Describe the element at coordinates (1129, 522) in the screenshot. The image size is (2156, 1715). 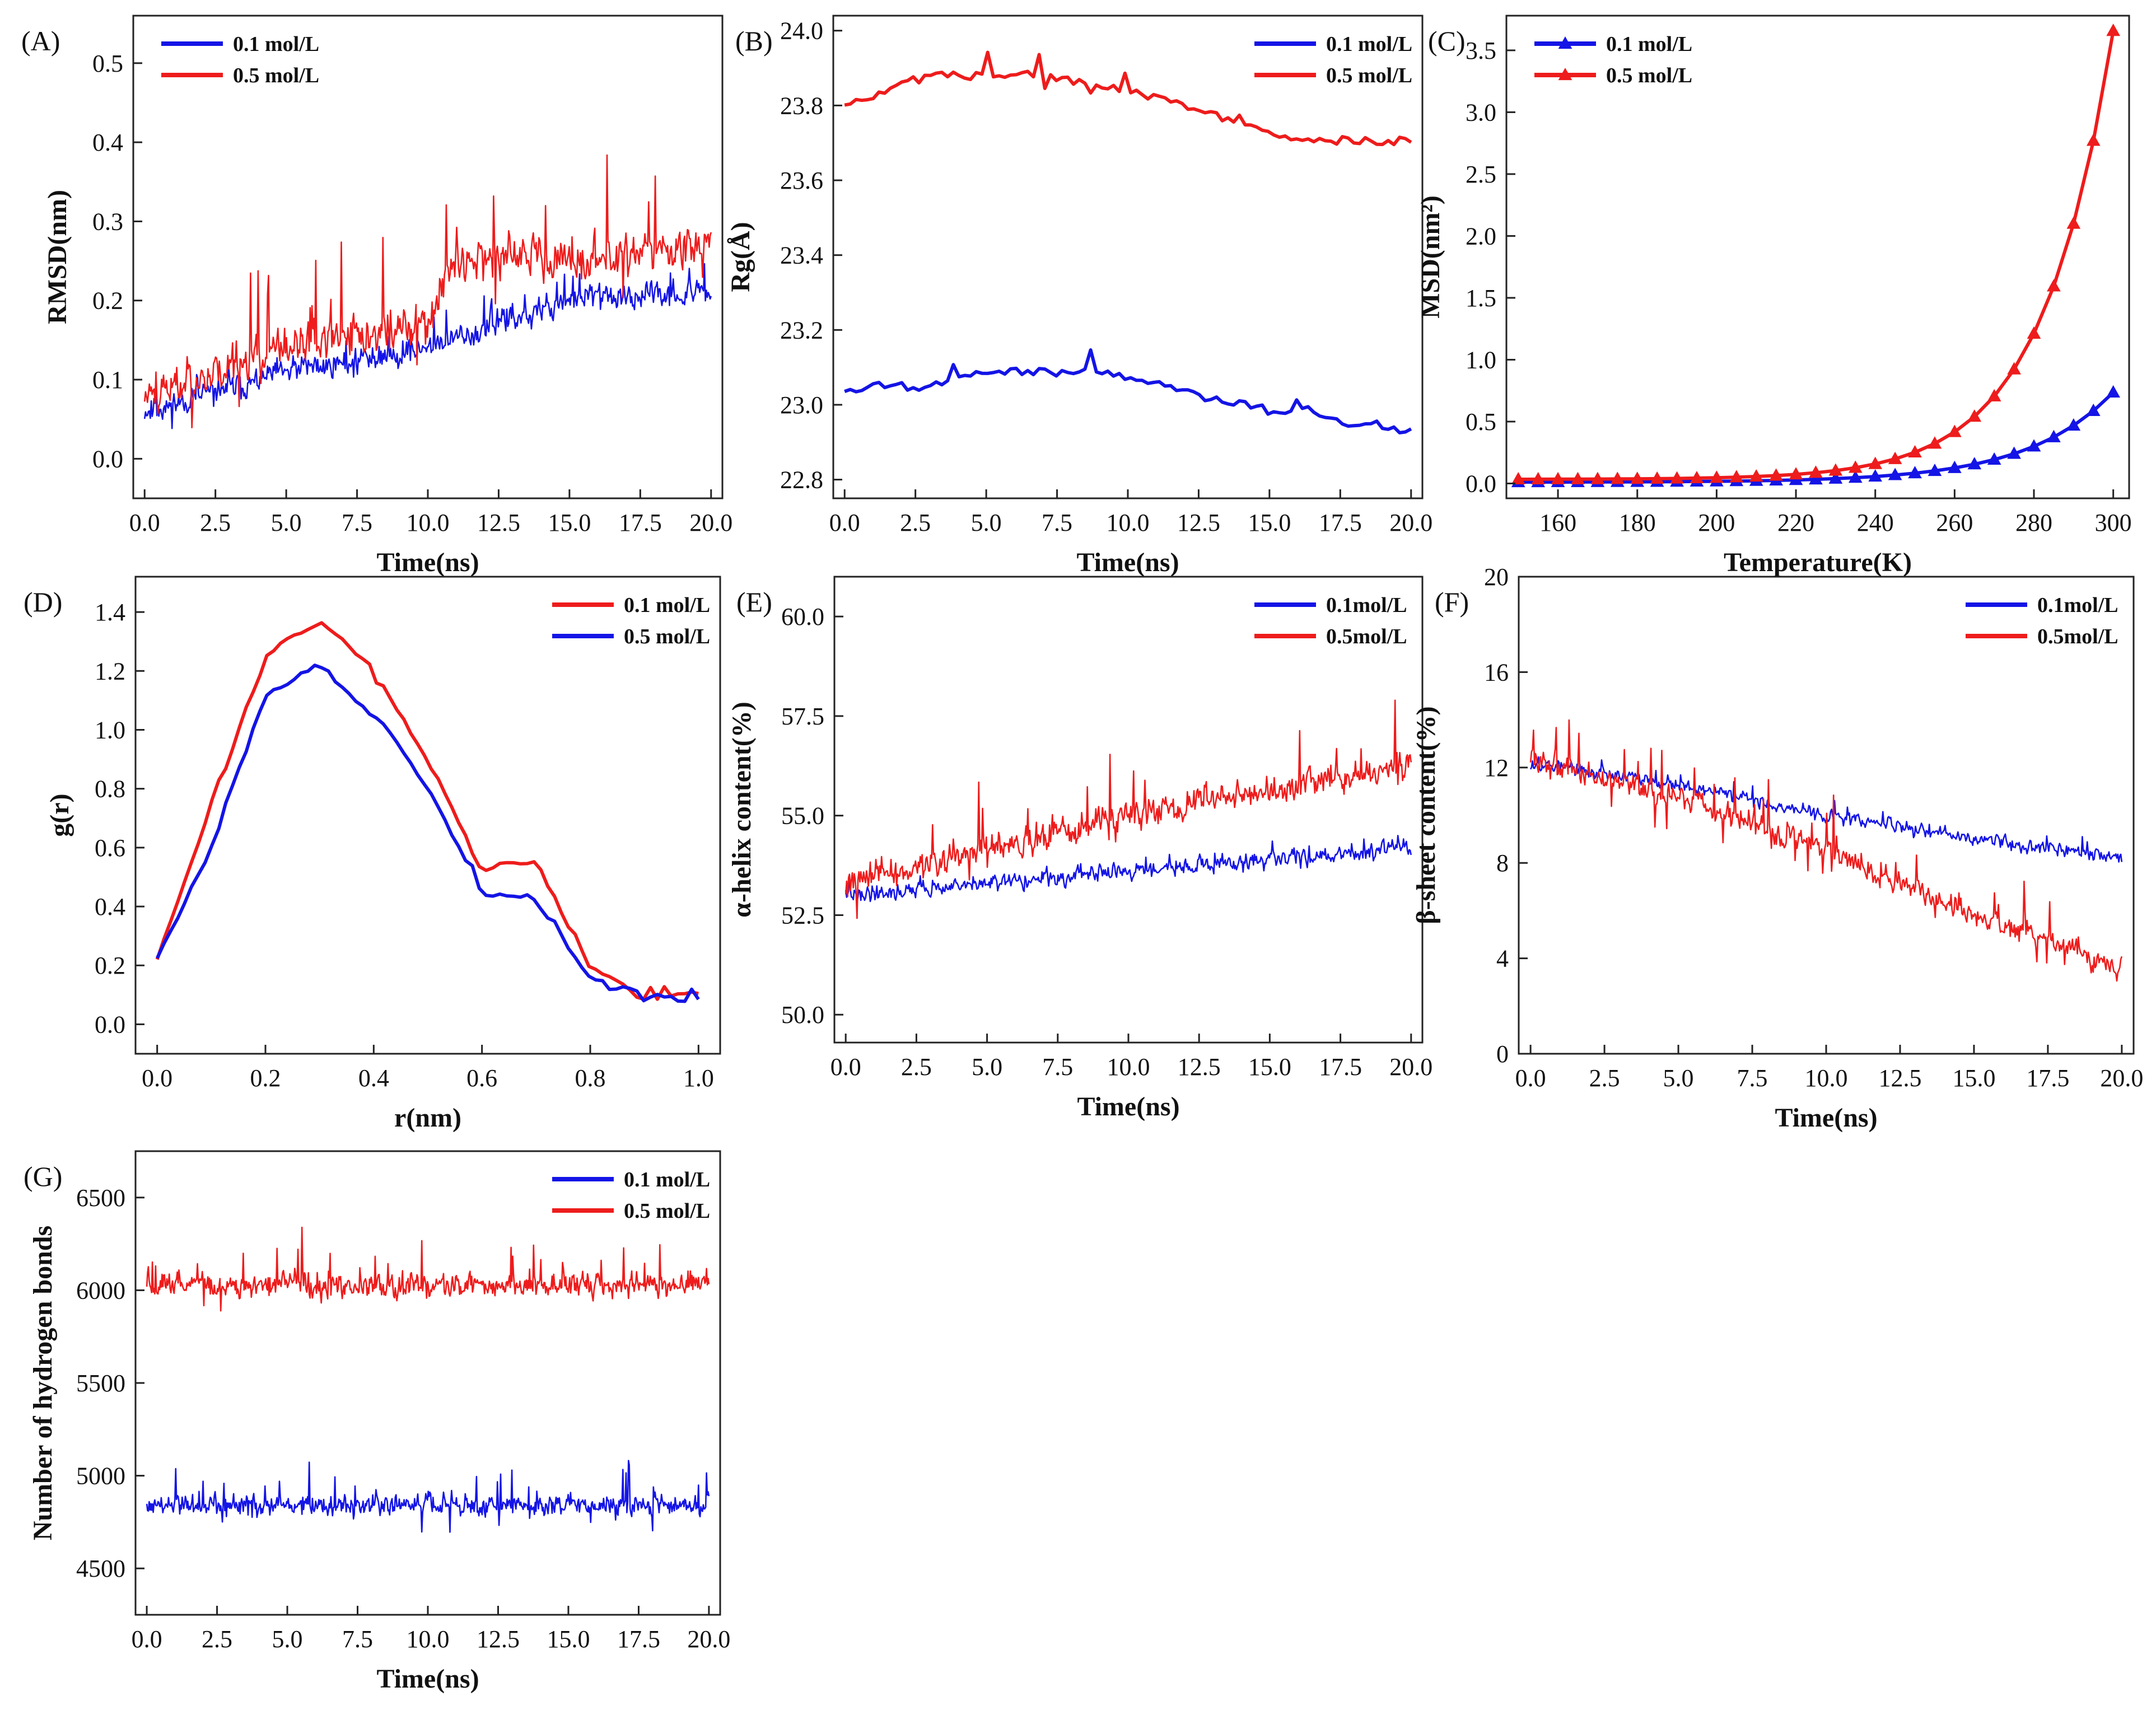
I see `x-tick-label-B-4: 10.0` at that location.